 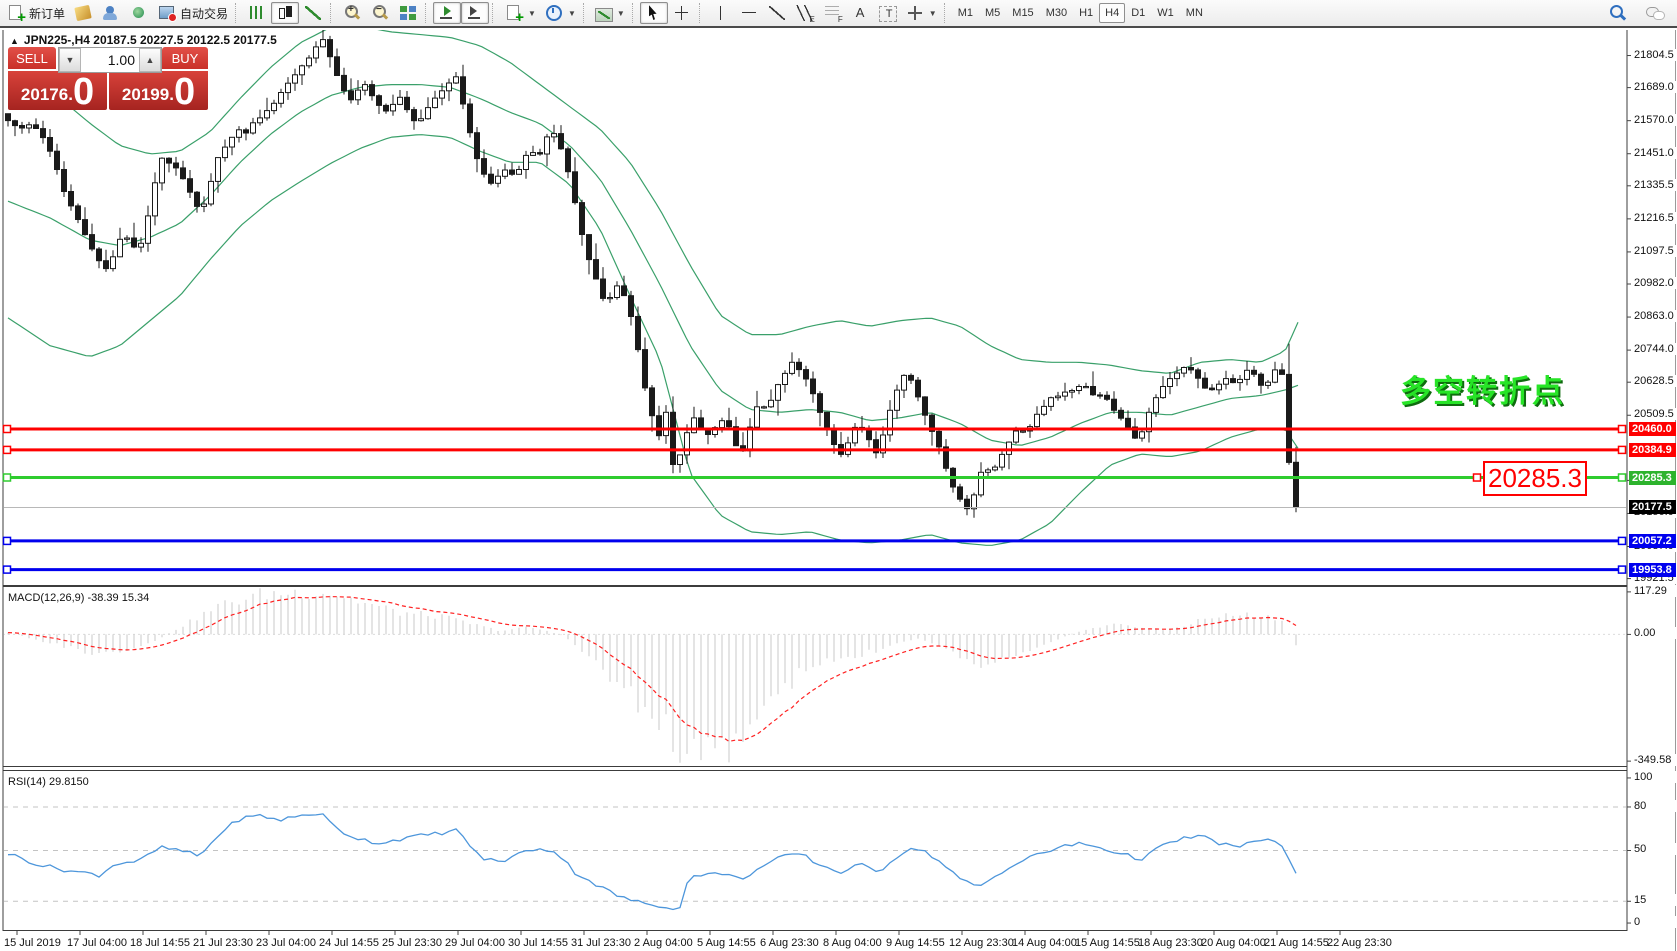 I want to click on macd-axis-tick-label: 0.00, so click(x=1655, y=633).